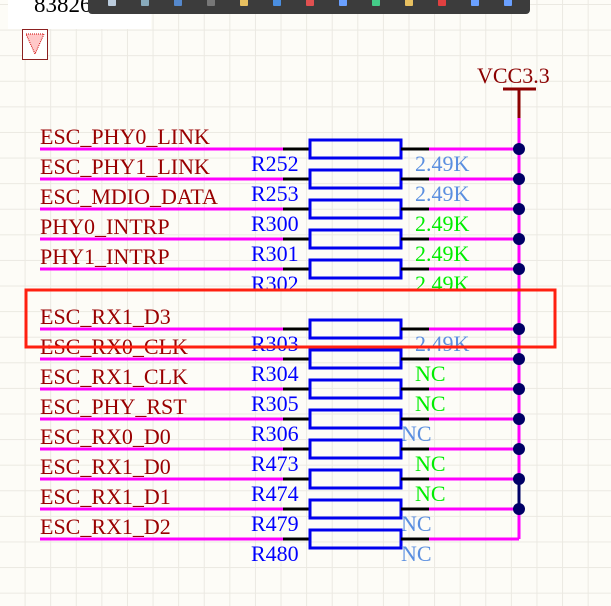 The width and height of the screenshot is (611, 606). What do you see at coordinates (275, 163) in the screenshot?
I see `designator-label: R252` at bounding box center [275, 163].